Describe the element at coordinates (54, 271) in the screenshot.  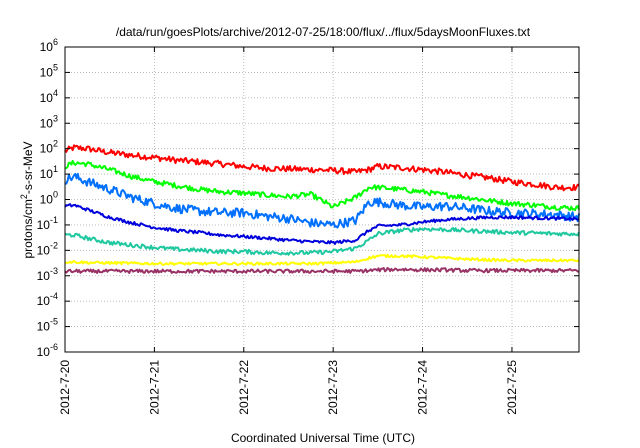
I see `y-tick-label-exp: -3` at that location.